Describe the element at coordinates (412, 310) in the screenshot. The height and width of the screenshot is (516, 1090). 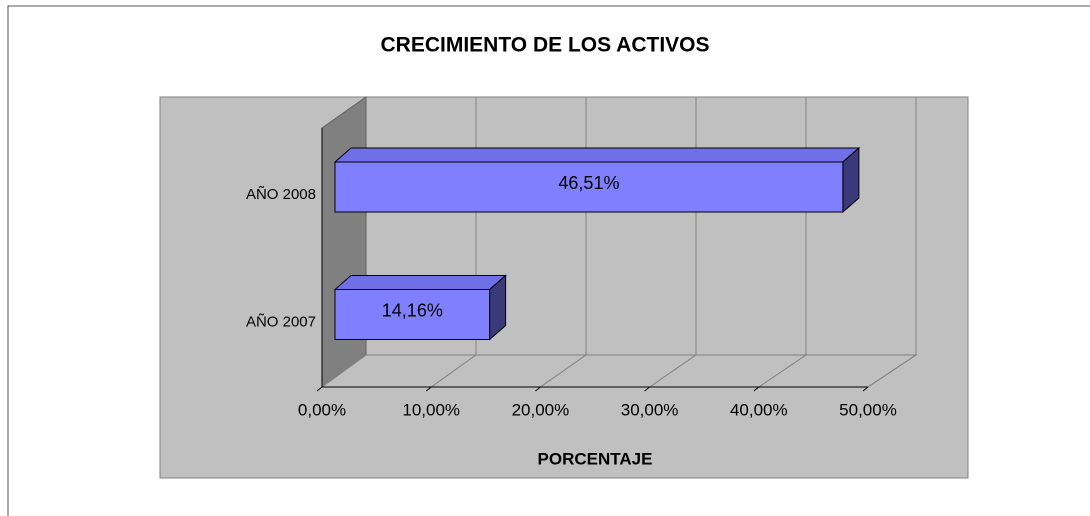
I see `data-label: 14,16%` at that location.